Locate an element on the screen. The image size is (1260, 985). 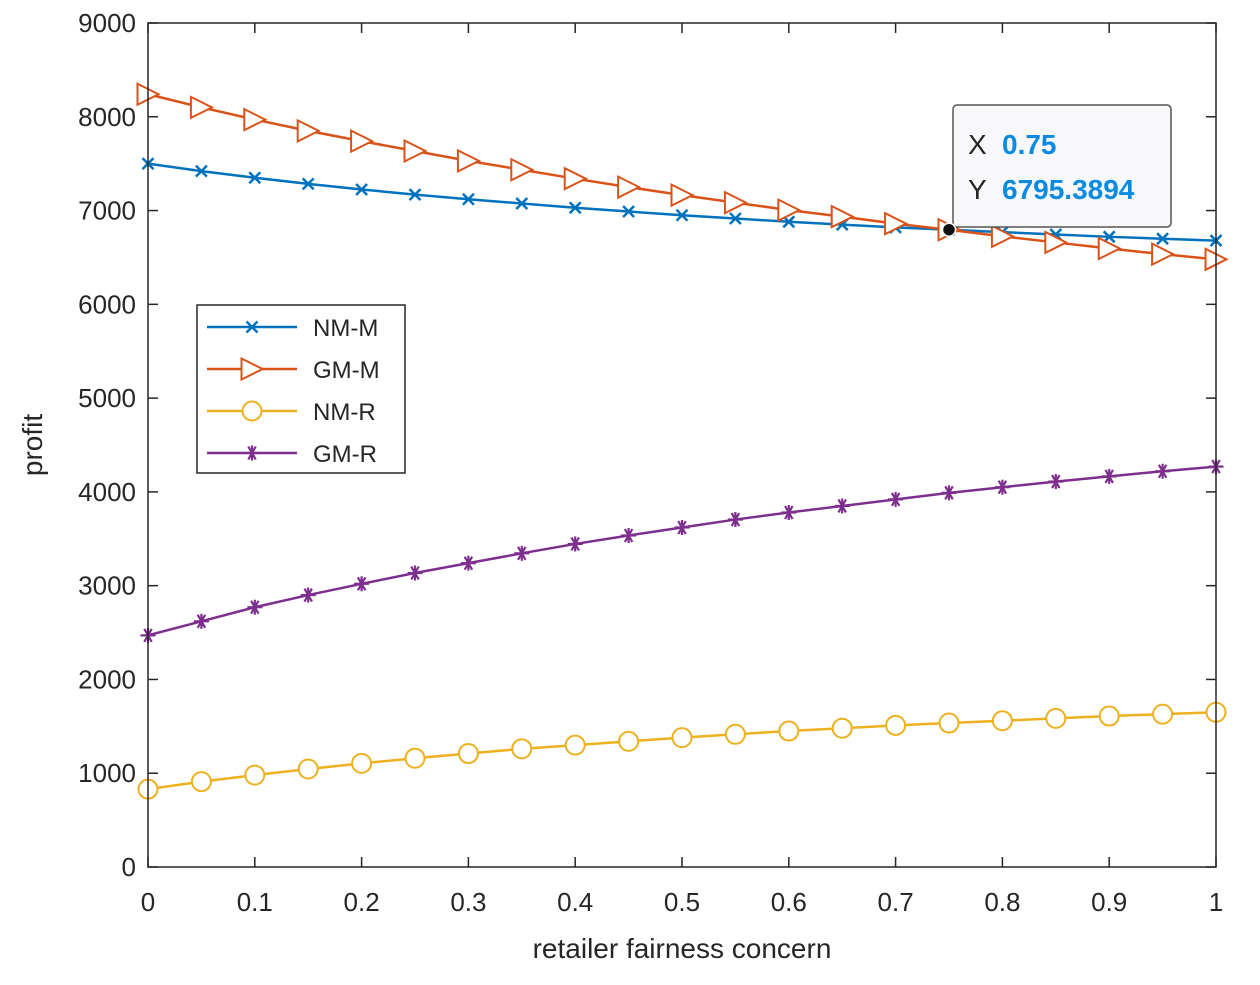
legend-label-gm-m: GM-M is located at coordinates (346, 370).